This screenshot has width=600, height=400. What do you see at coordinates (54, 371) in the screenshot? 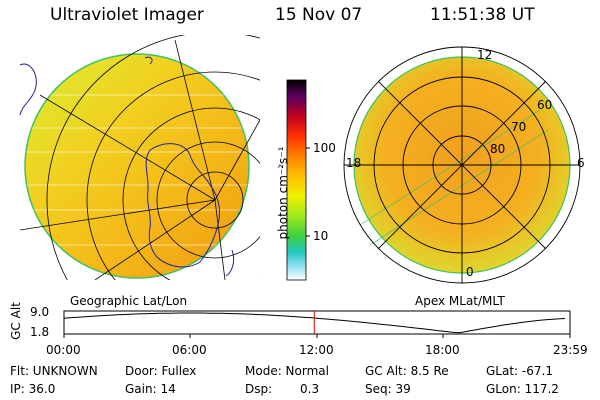
I see `info-flt: Flt: UNKNOWN` at bounding box center [54, 371].